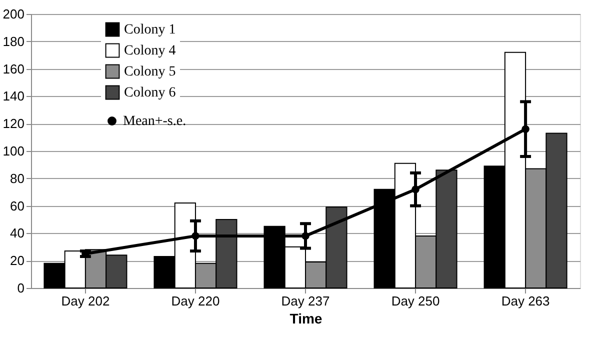 The width and height of the screenshot is (600, 339). Describe the element at coordinates (13, 96) in the screenshot. I see `y-tick-label: 140` at that location.